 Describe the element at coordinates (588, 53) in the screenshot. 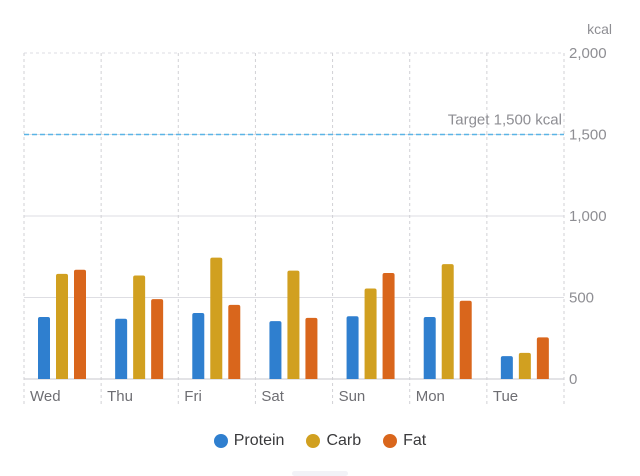

I see `y-tick-label: 2,000` at that location.